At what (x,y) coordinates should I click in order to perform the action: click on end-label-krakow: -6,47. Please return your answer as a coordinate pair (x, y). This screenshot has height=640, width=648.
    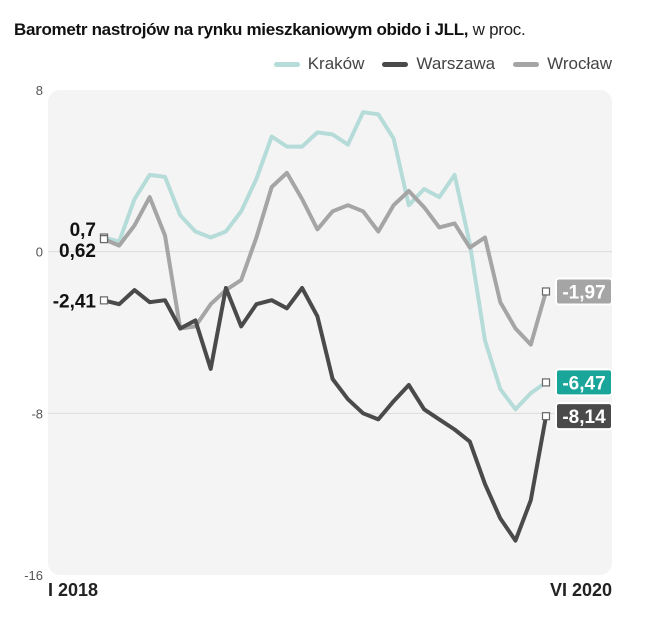
    Looking at the image, I should click on (583, 383).